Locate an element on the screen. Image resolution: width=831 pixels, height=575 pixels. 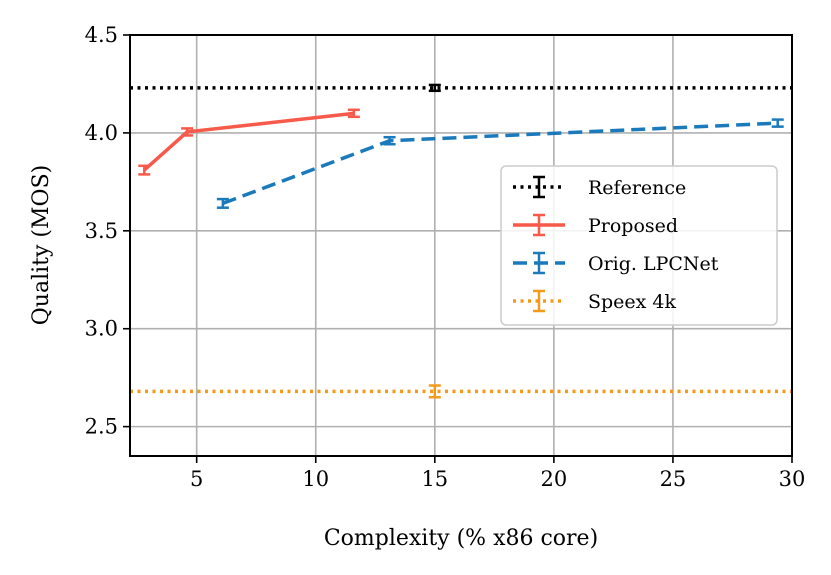
speex-4k-error-bar is located at coordinates (434, 391).